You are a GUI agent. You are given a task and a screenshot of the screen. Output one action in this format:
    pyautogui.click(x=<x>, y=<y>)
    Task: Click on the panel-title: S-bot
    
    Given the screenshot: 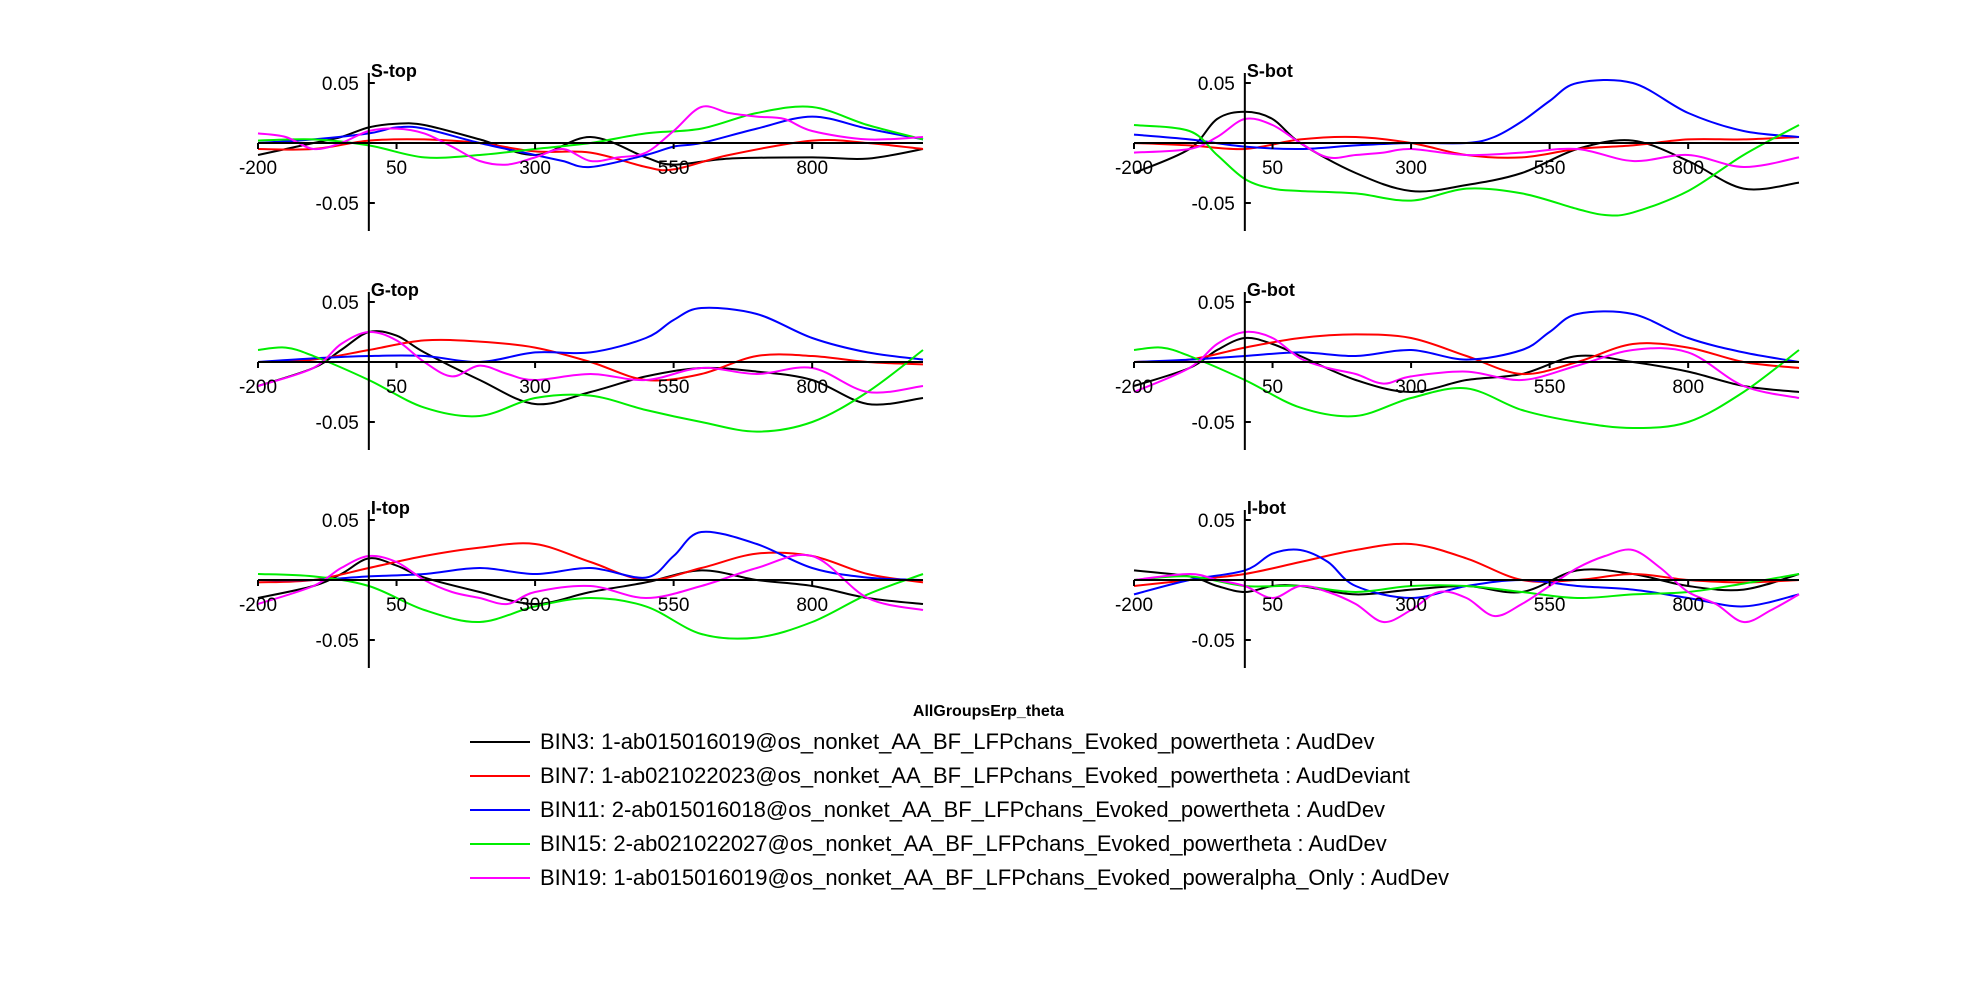 What is the action you would take?
    pyautogui.click(x=1270, y=71)
    